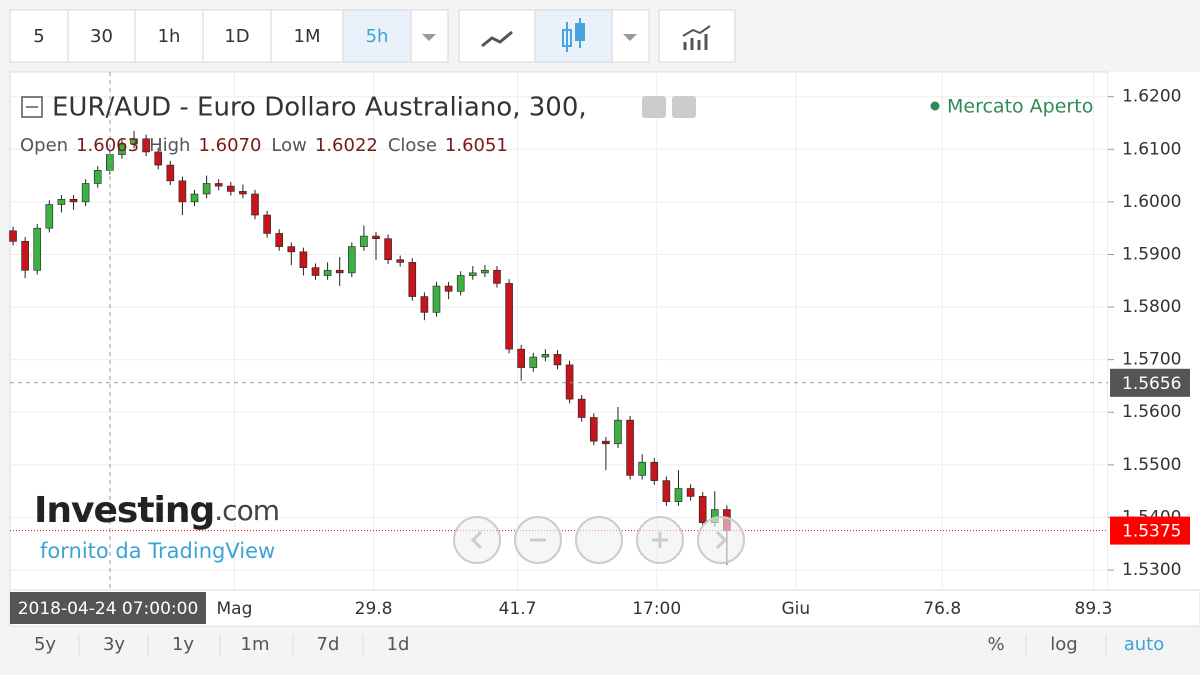 This screenshot has height=675, width=1200. Describe the element at coordinates (573, 36) in the screenshot. I see `candle-chart-button` at that location.